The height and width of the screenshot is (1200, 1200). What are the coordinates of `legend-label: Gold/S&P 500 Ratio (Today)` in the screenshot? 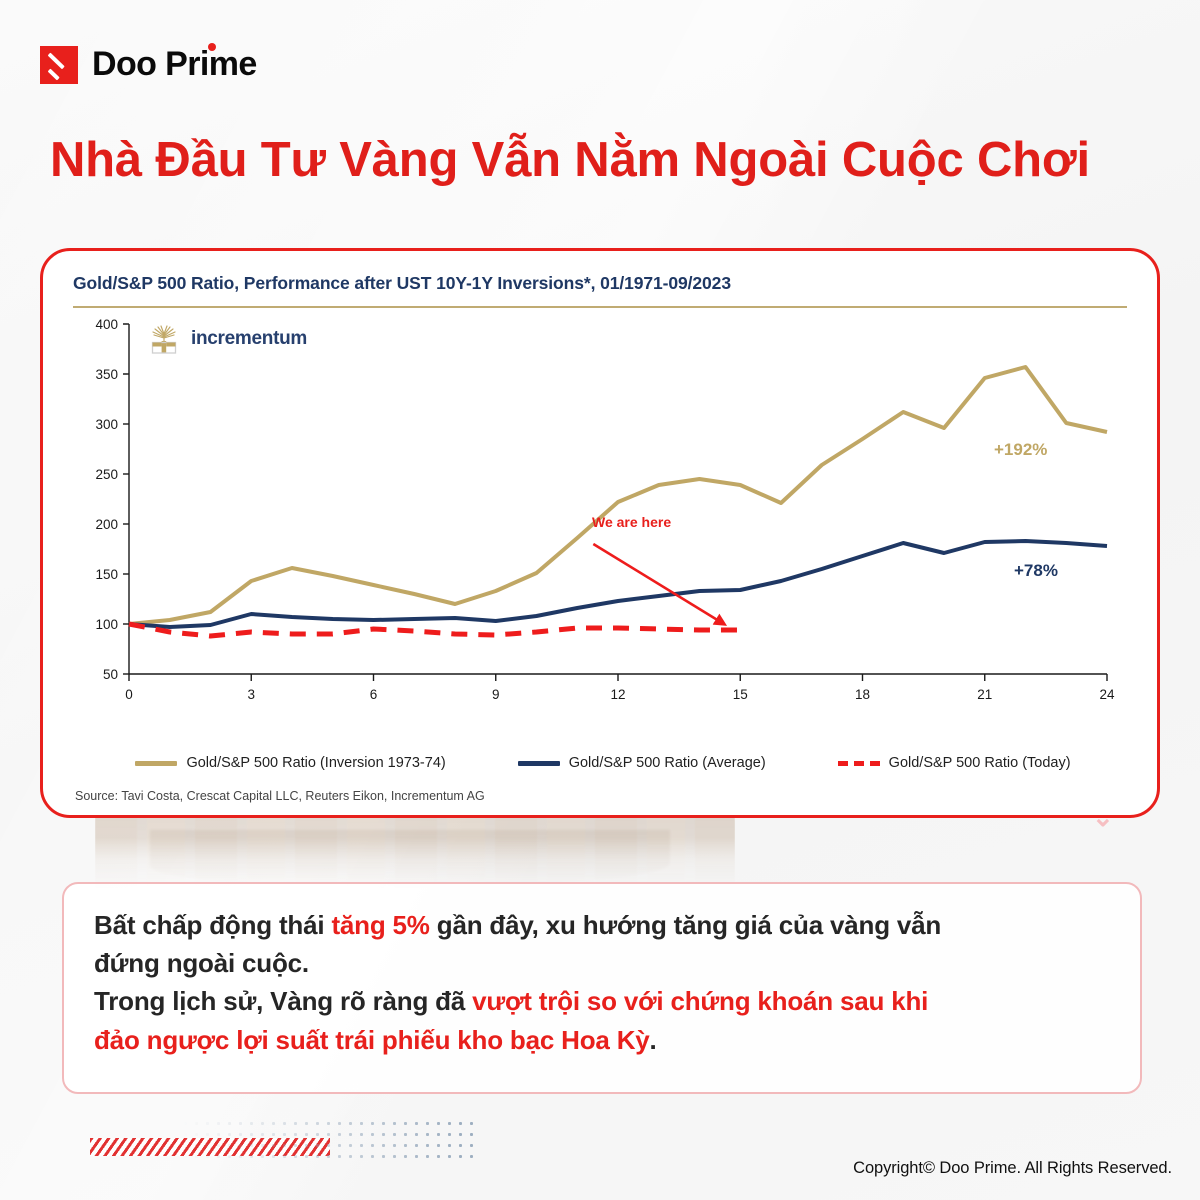 It's located at (979, 763).